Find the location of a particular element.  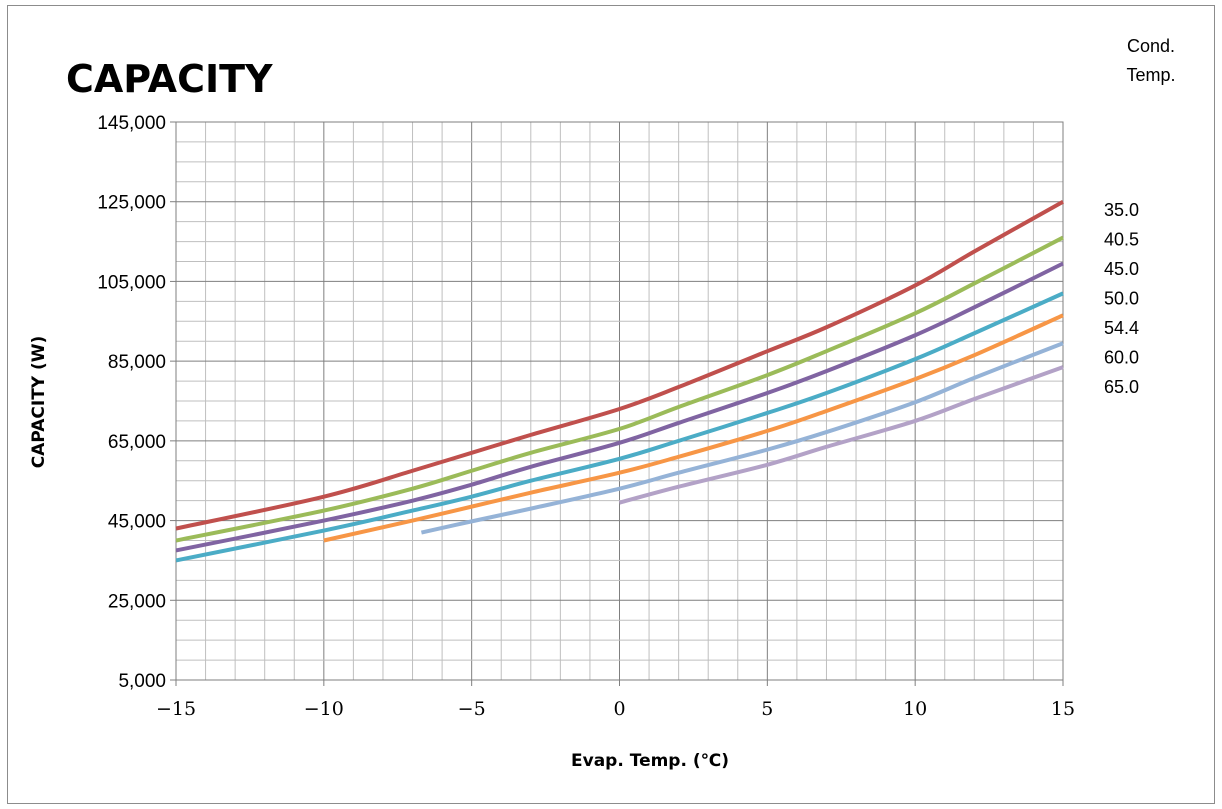

legend-title-line: Temp. is located at coordinates (1150, 75).